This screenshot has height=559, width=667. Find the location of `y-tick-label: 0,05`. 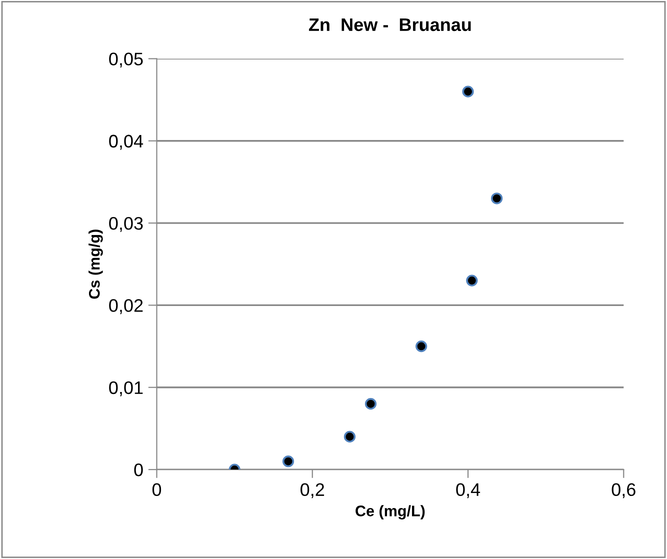

y-tick-label: 0,05 is located at coordinates (126, 60).